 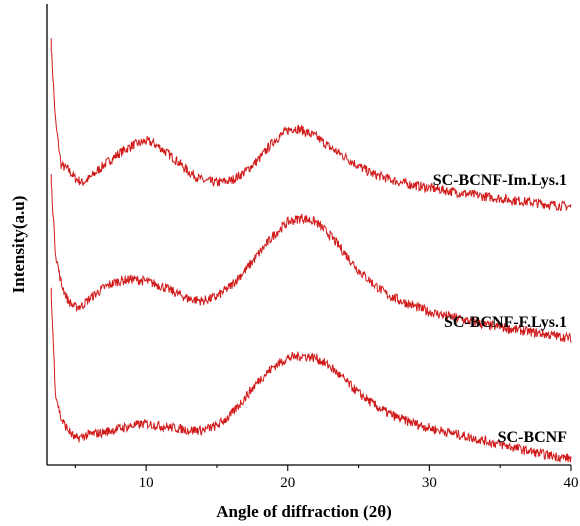 I want to click on series-label-sc-bcnf: SC-BCNF, so click(x=533, y=437).